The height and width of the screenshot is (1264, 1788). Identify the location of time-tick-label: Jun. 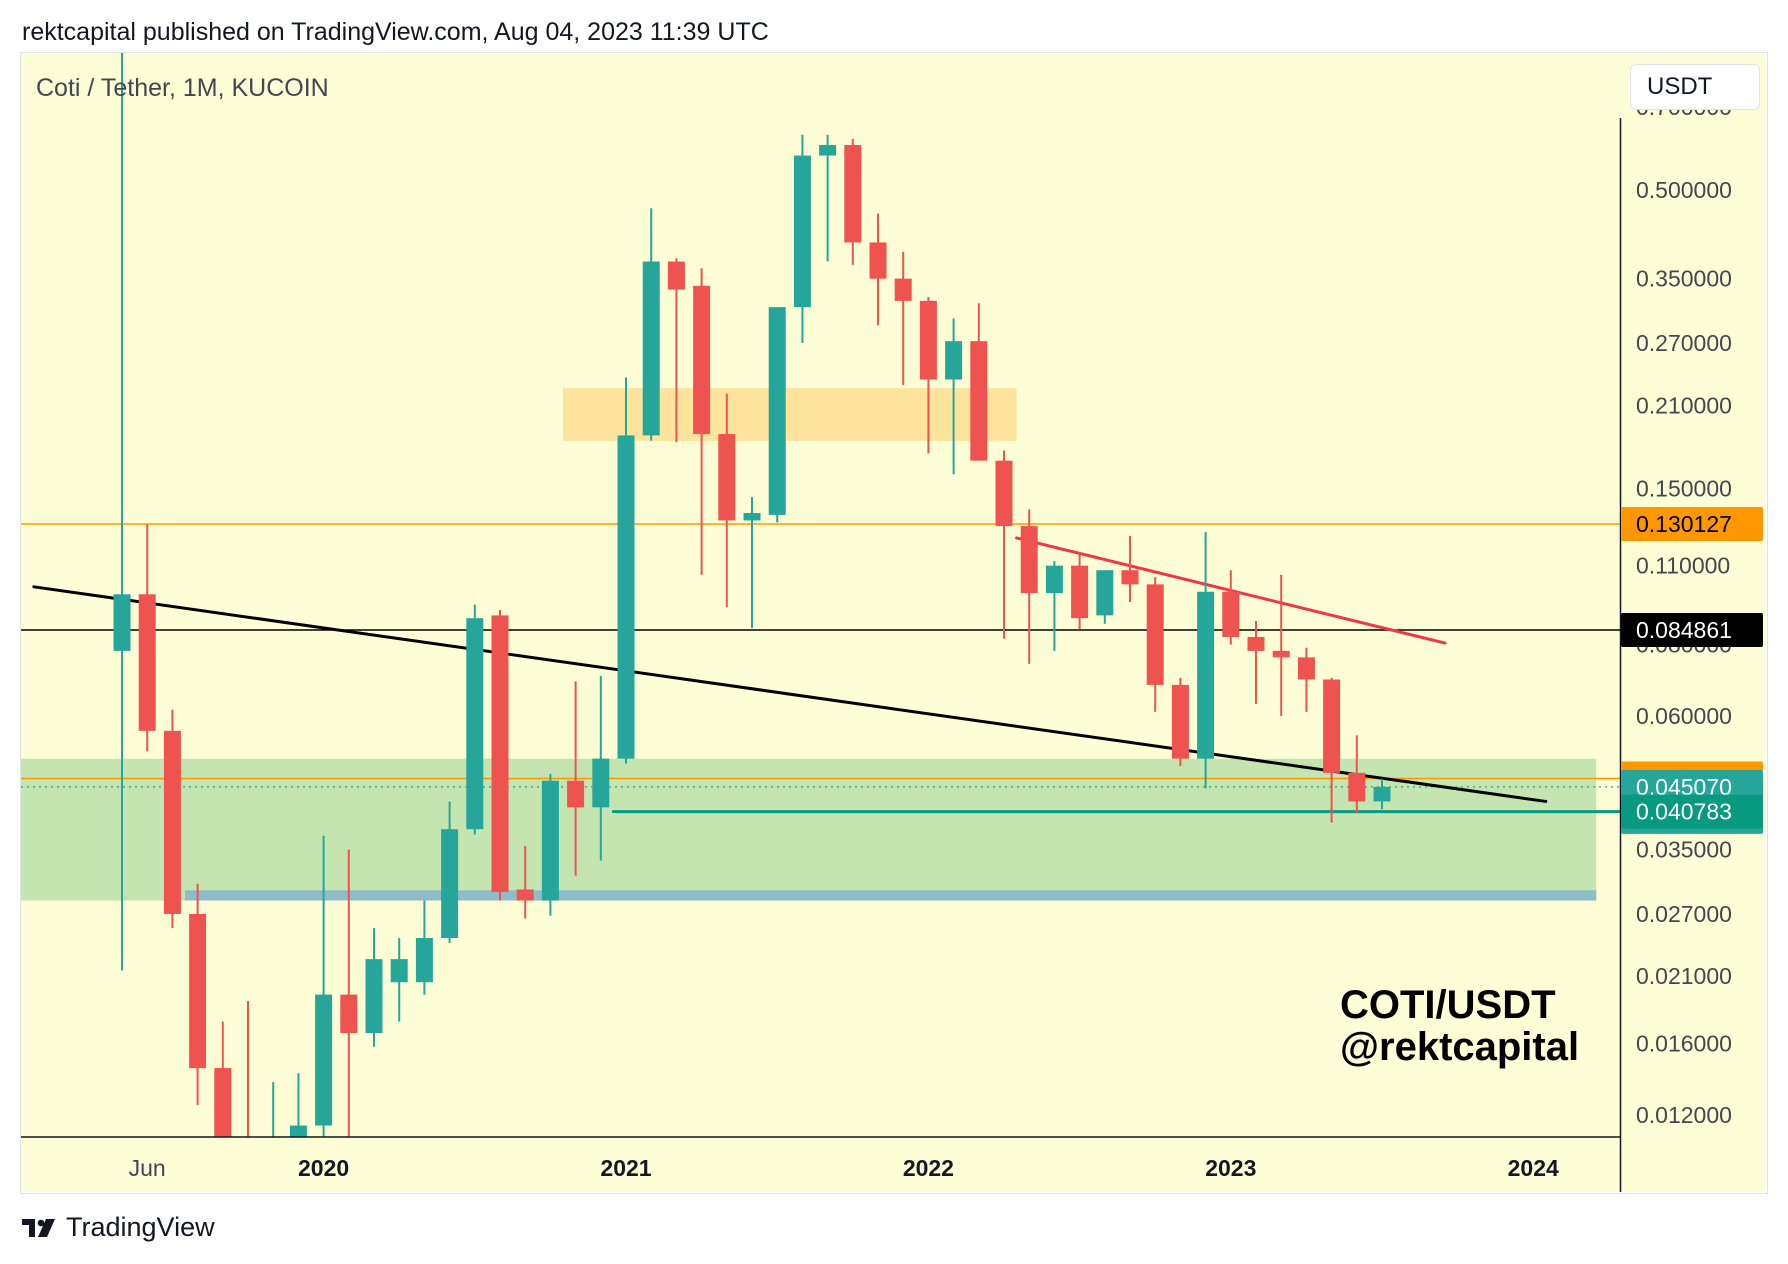
(147, 1168).